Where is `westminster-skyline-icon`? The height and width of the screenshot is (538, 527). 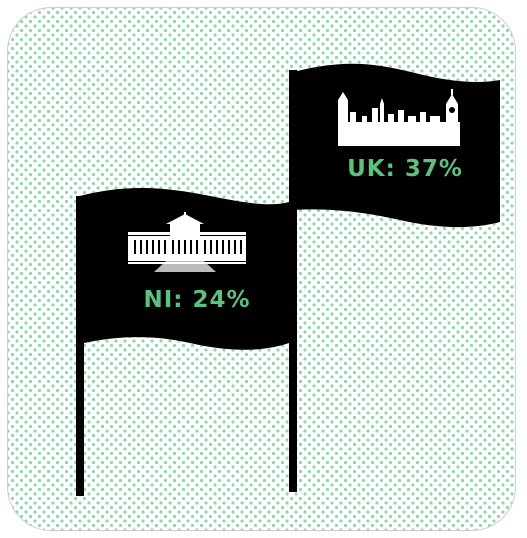 westminster-skyline-icon is located at coordinates (399, 117).